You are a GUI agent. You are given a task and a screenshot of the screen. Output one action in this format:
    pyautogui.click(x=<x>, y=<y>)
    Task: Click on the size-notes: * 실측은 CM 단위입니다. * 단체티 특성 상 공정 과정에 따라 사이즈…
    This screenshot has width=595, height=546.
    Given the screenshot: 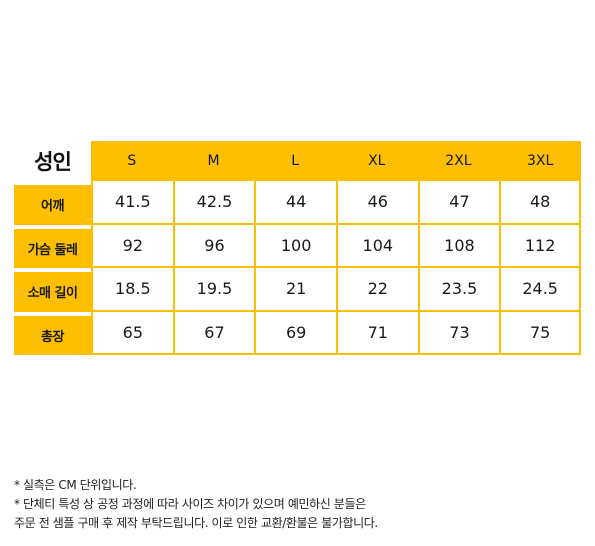 What is the action you would take?
    pyautogui.click(x=299, y=504)
    